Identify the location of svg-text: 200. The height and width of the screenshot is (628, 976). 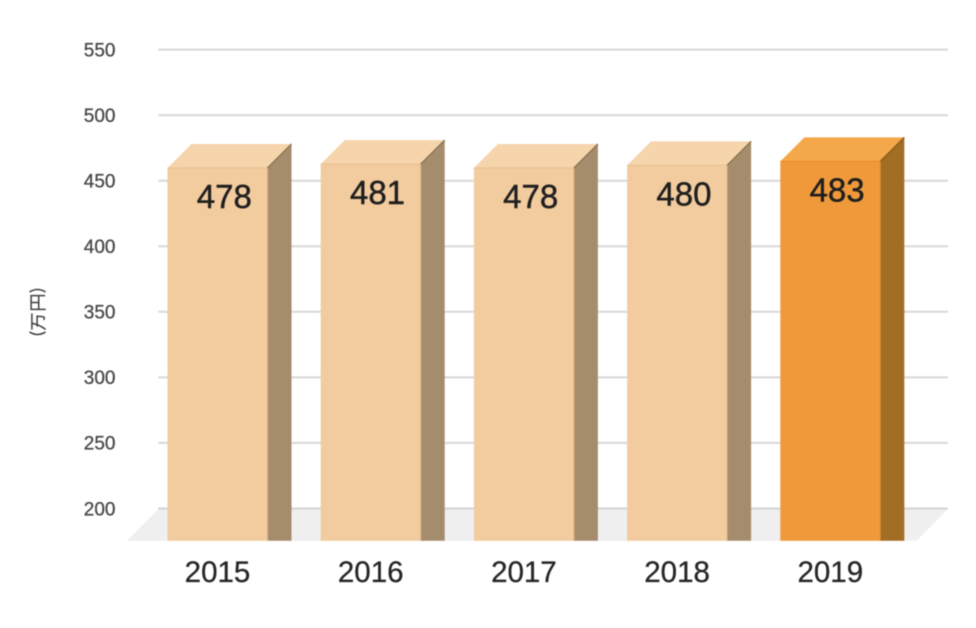
(100, 509).